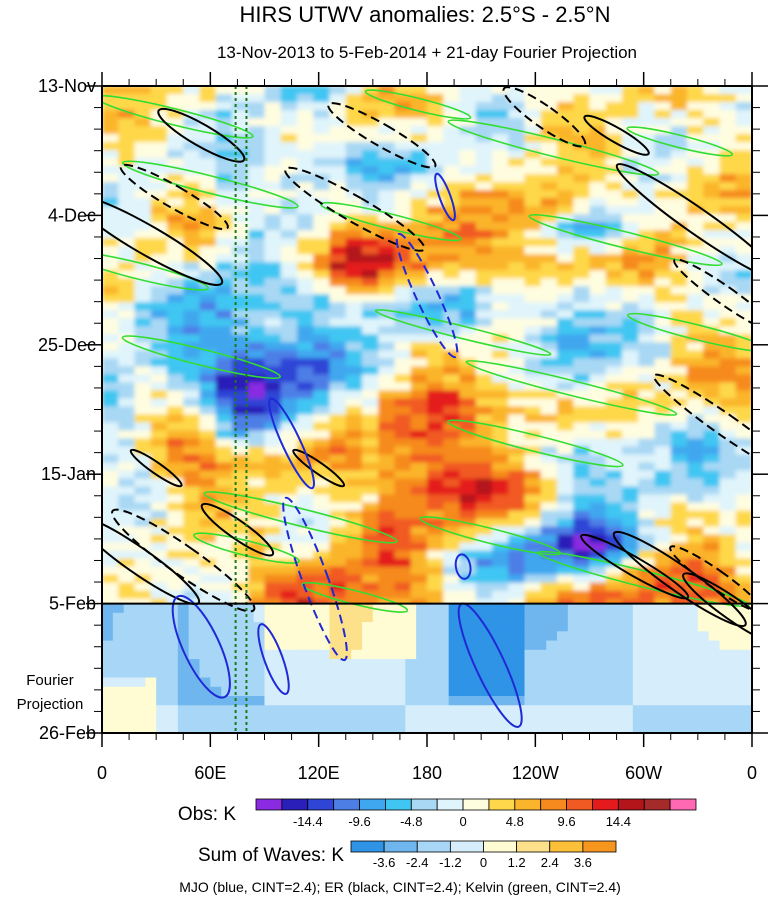 This screenshot has width=771, height=899. Describe the element at coordinates (210, 184) in the screenshot. I see `kelvin-contour` at that location.